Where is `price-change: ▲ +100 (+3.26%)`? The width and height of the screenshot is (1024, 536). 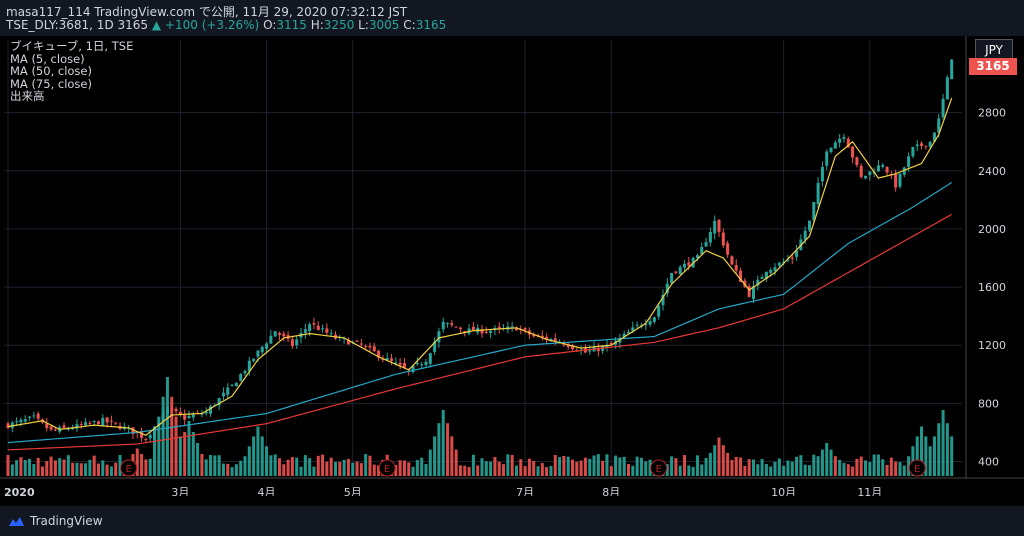
price-change: ▲ +100 (+3.26%) is located at coordinates (205, 25).